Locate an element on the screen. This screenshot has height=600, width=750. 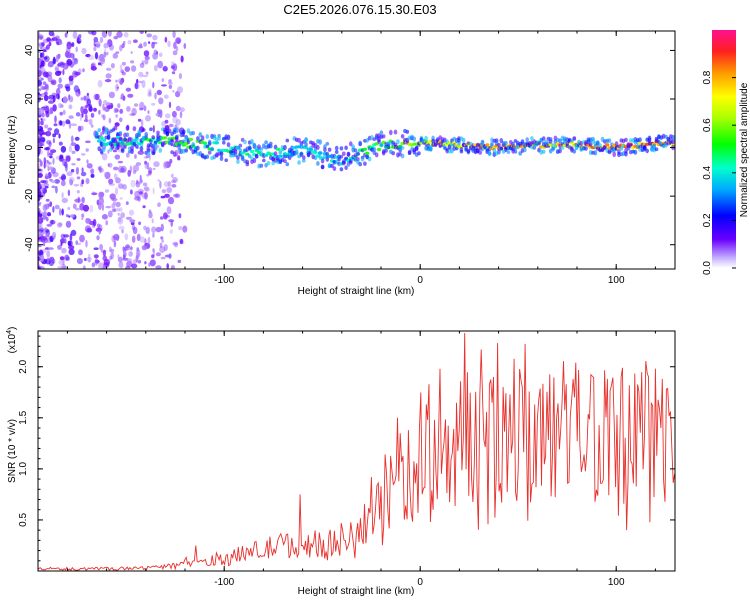
colorbar-label: Normalized spectral amplitude is located at coordinates (744, 149).